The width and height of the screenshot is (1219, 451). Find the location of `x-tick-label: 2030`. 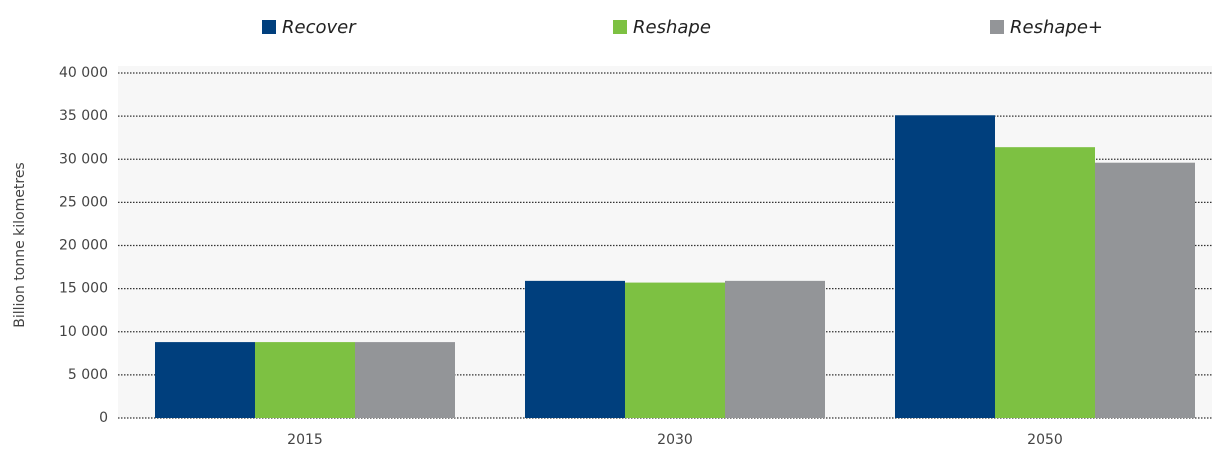

x-tick-label: 2030 is located at coordinates (675, 440).